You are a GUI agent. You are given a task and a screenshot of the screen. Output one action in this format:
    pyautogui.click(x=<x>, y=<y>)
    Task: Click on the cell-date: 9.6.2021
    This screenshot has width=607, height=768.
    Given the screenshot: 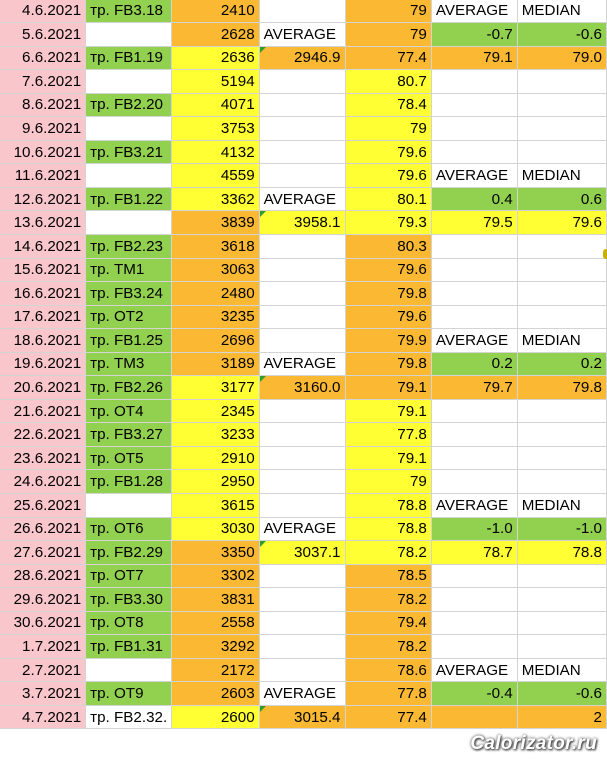 What is the action you would take?
    pyautogui.click(x=43, y=128)
    